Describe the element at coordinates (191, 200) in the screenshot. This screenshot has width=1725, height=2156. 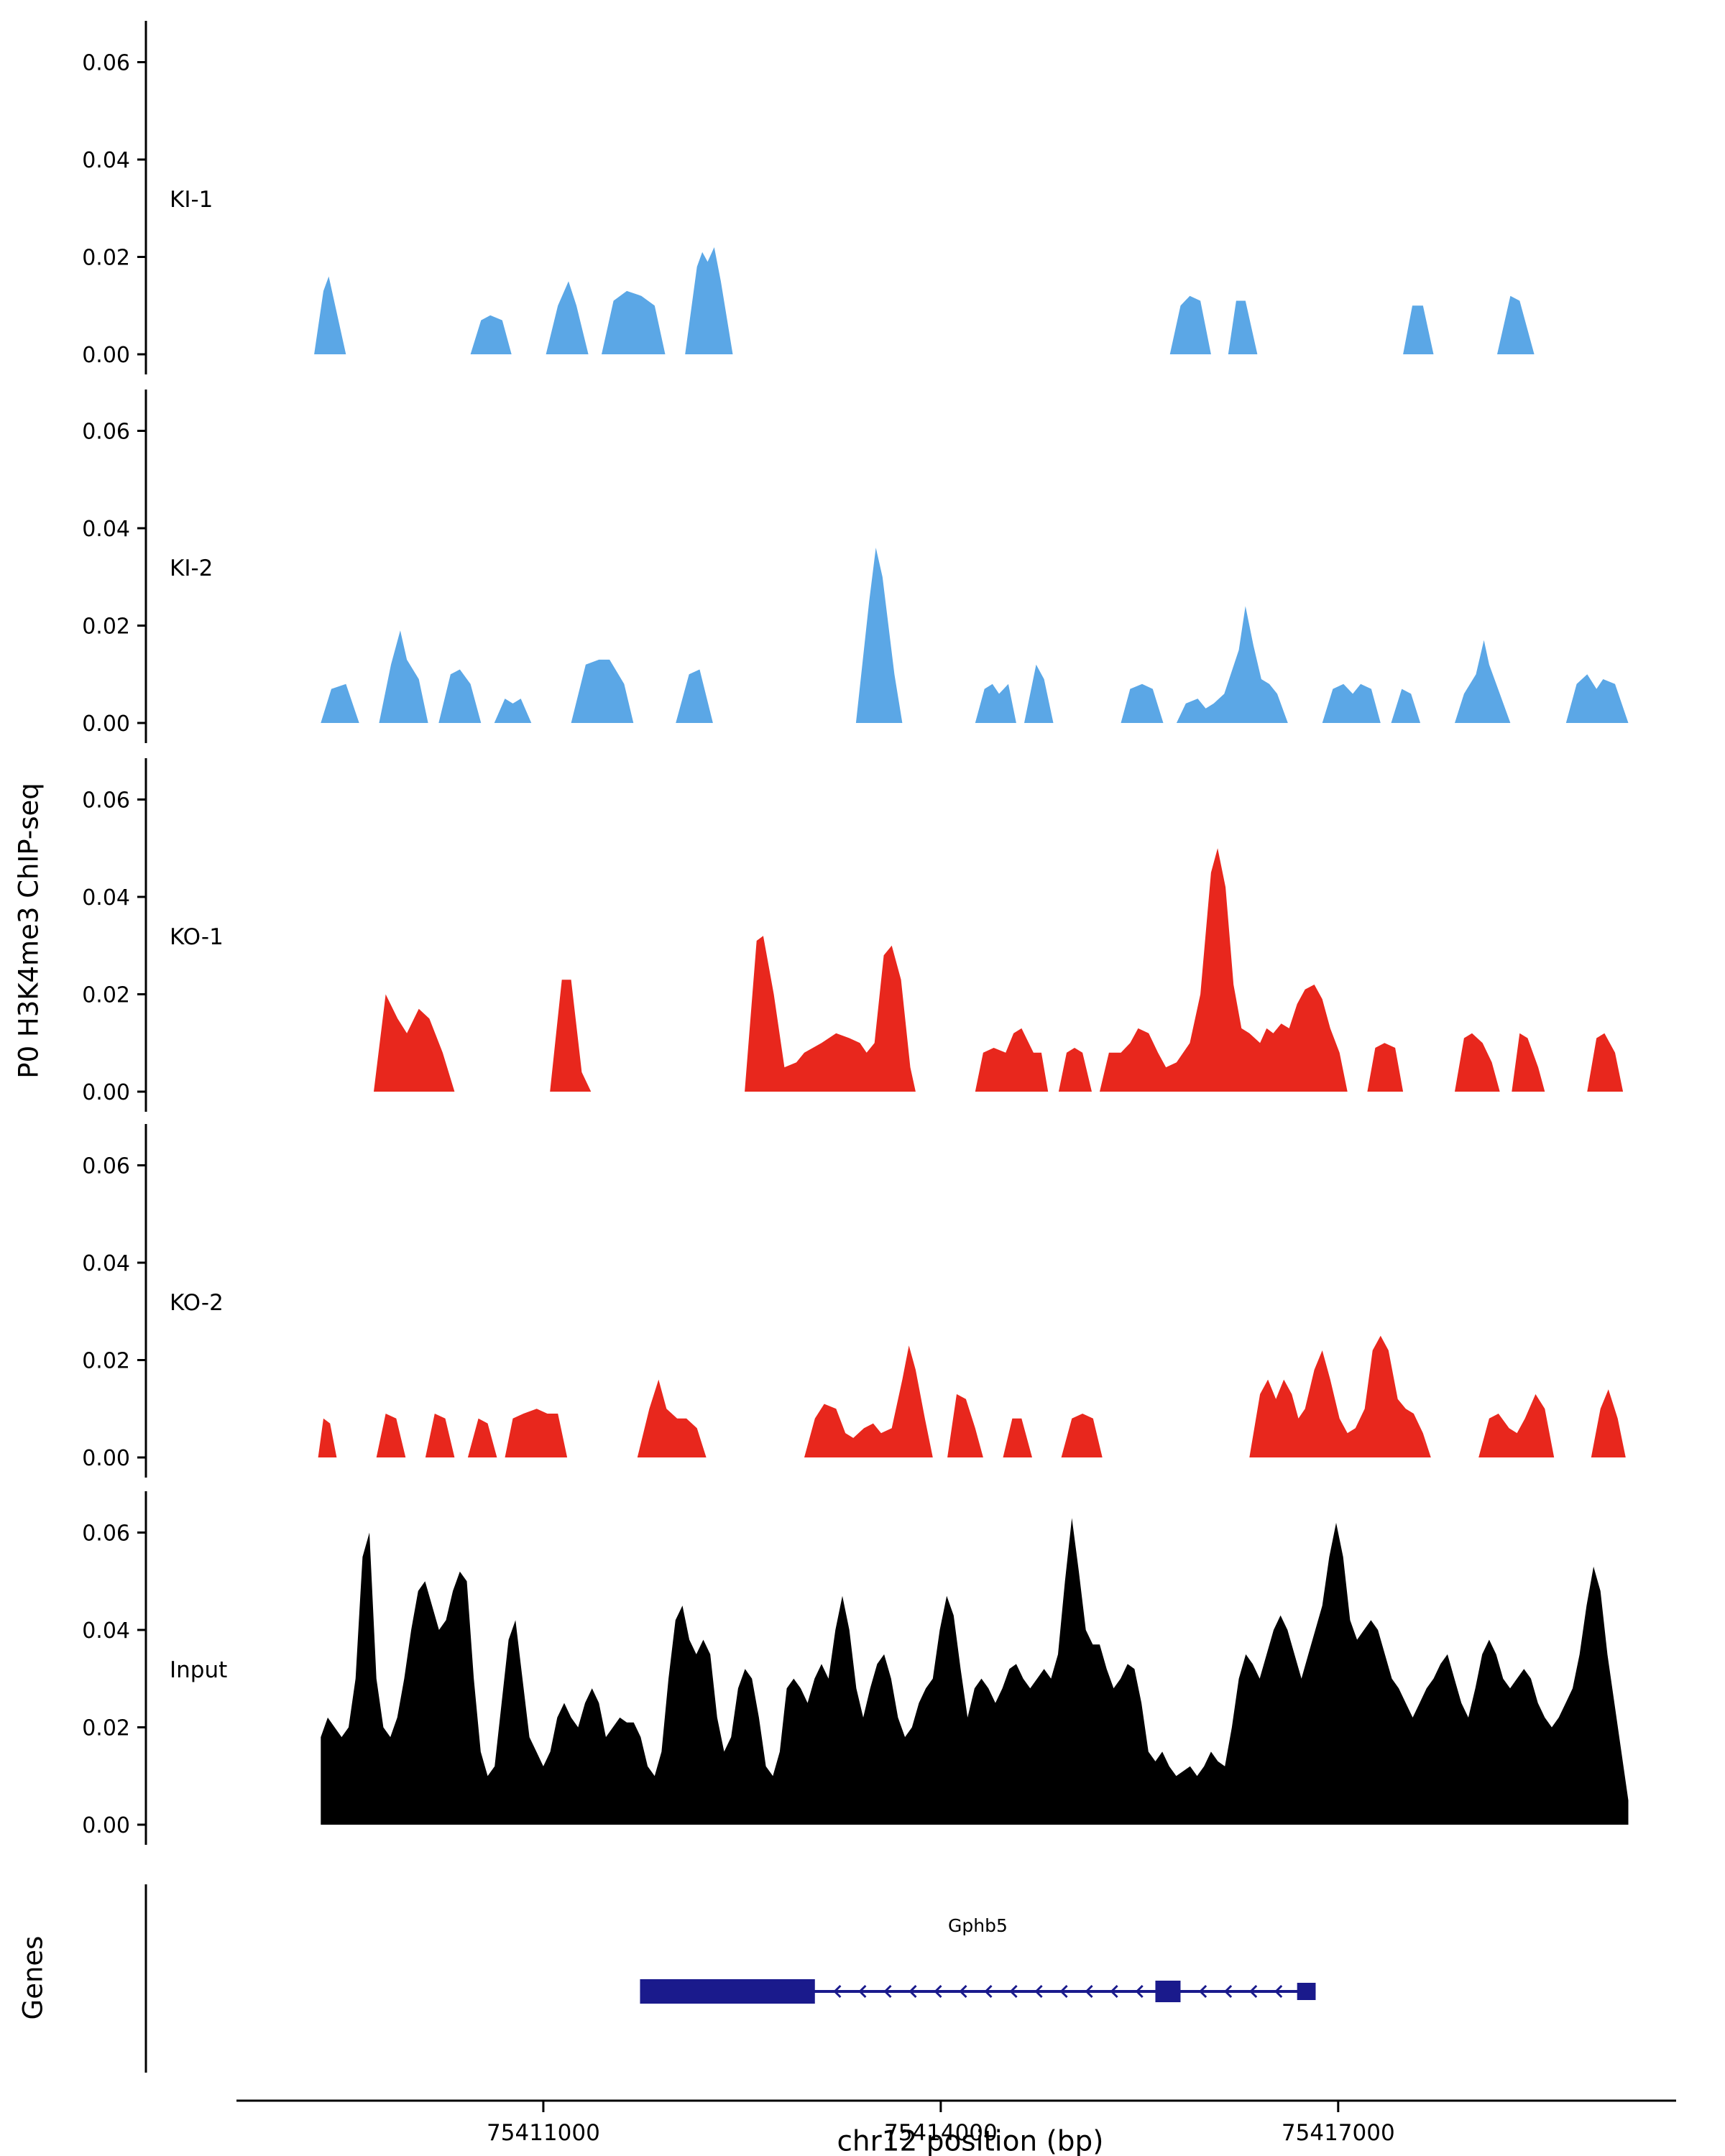
I see `track-label: KI-1` at that location.